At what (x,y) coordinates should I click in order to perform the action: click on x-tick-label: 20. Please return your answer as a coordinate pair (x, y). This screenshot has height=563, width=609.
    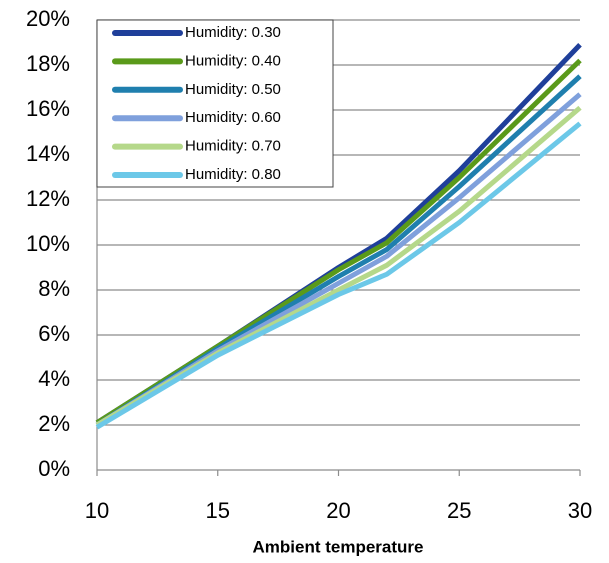
    Looking at the image, I should click on (338, 510).